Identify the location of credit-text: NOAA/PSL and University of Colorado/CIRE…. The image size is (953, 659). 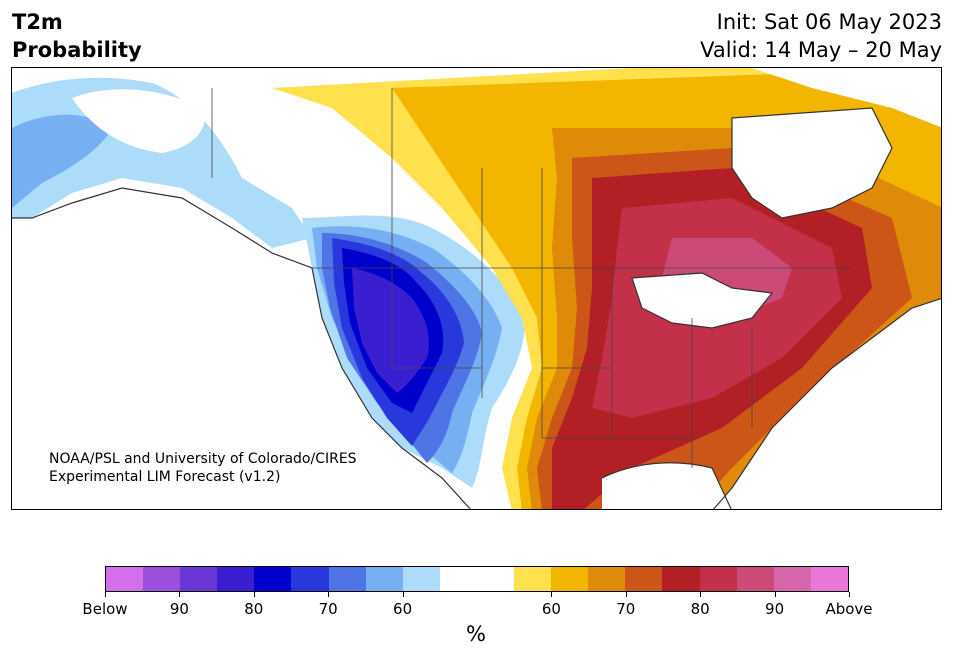
(203, 468).